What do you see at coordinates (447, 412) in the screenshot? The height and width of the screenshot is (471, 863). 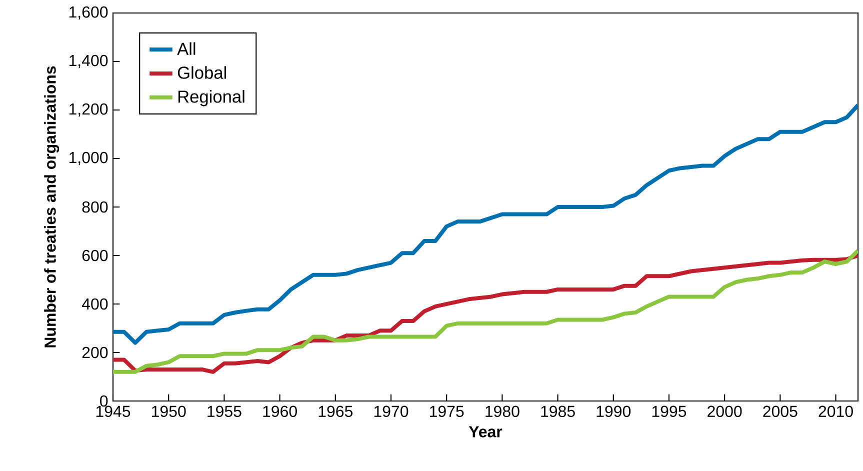 I see `x-tick-label: 1975` at bounding box center [447, 412].